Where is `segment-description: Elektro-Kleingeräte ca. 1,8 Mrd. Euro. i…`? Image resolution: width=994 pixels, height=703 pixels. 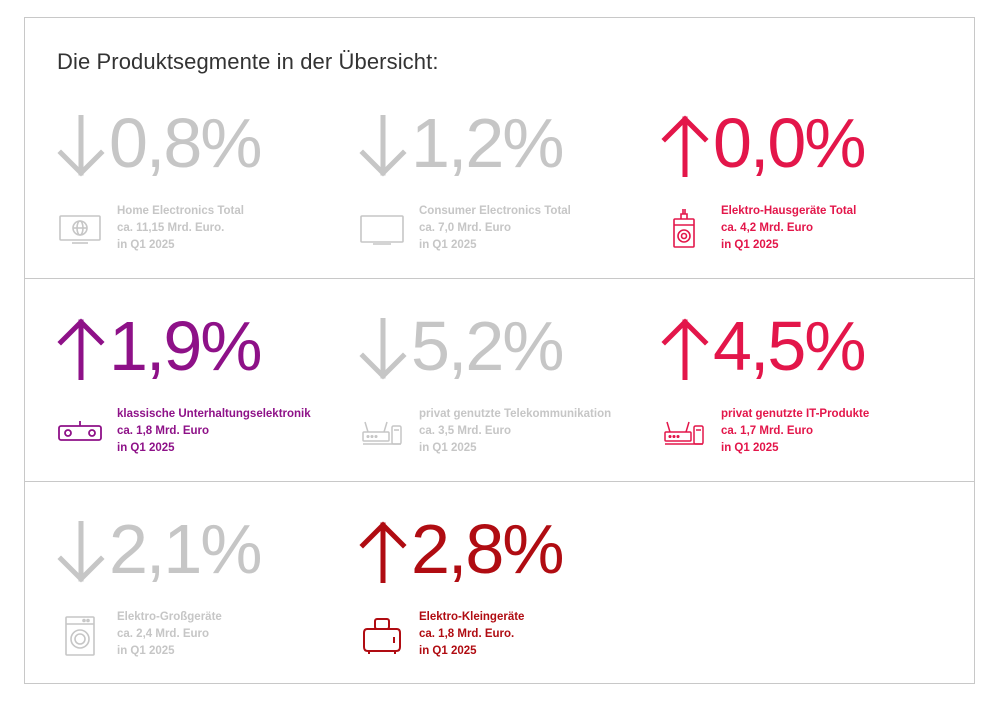 segment-description: Elektro-Kleingeräte ca. 1,8 Mrd. Euro. i… is located at coordinates (471, 634).